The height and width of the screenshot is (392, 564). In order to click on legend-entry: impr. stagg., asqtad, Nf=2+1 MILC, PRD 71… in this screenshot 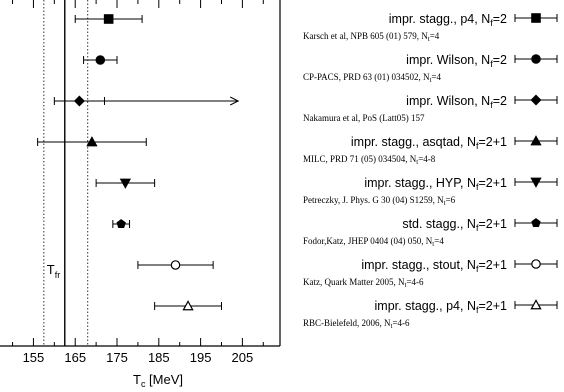, I will do `click(430, 150)`.